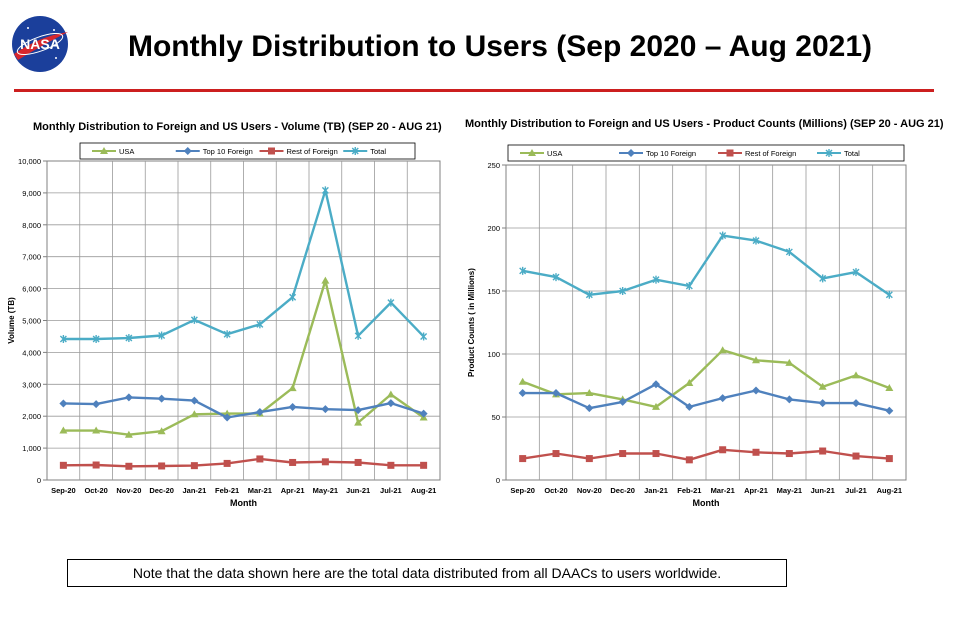  What do you see at coordinates (730, 153) in the screenshot?
I see `counts-legend-marker-rest` at bounding box center [730, 153].